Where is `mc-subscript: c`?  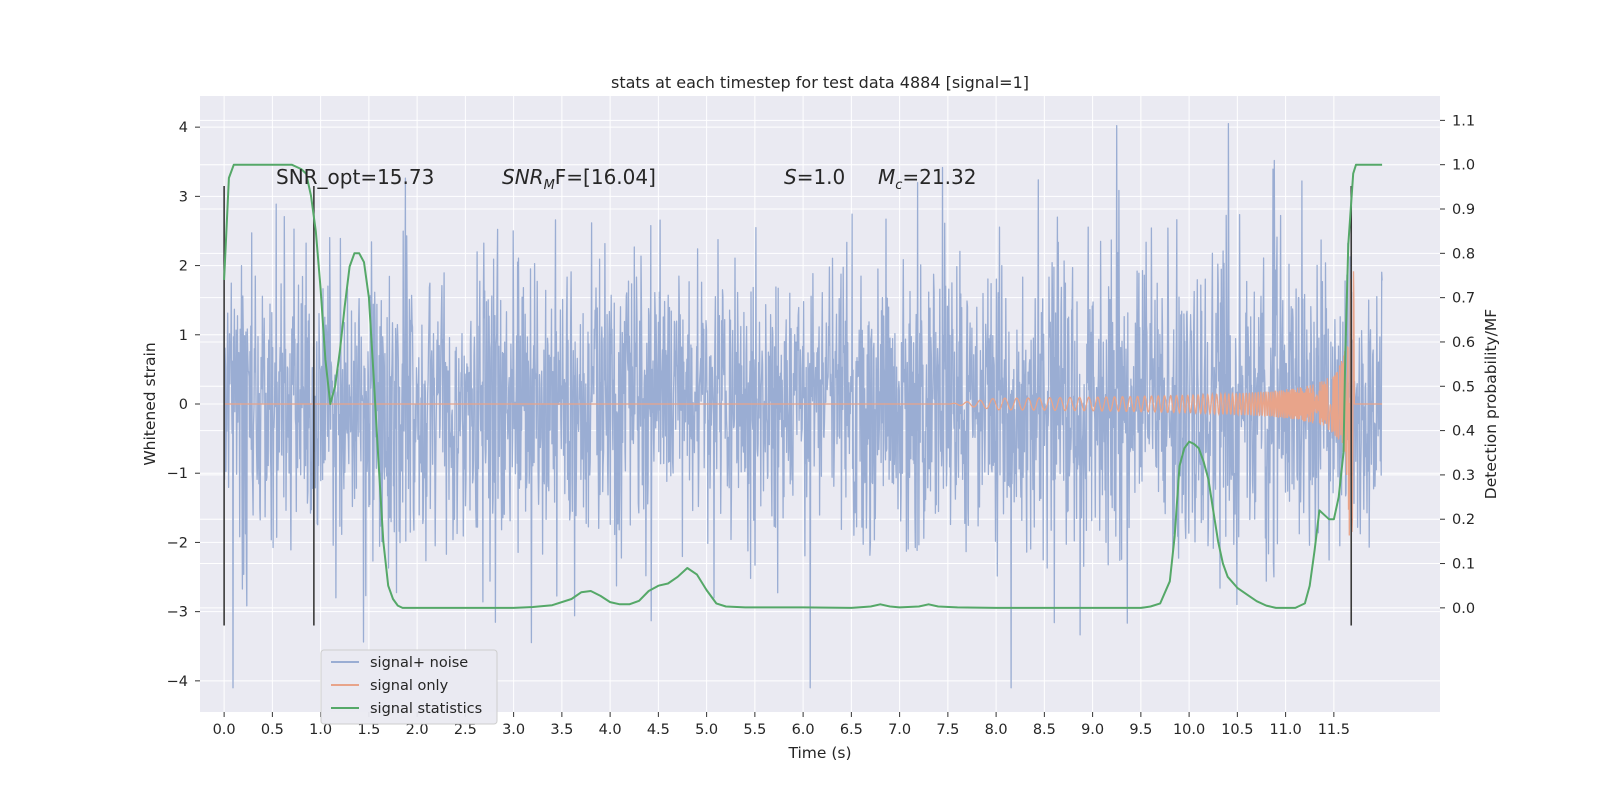
mc-subscript: c is located at coordinates (898, 185).